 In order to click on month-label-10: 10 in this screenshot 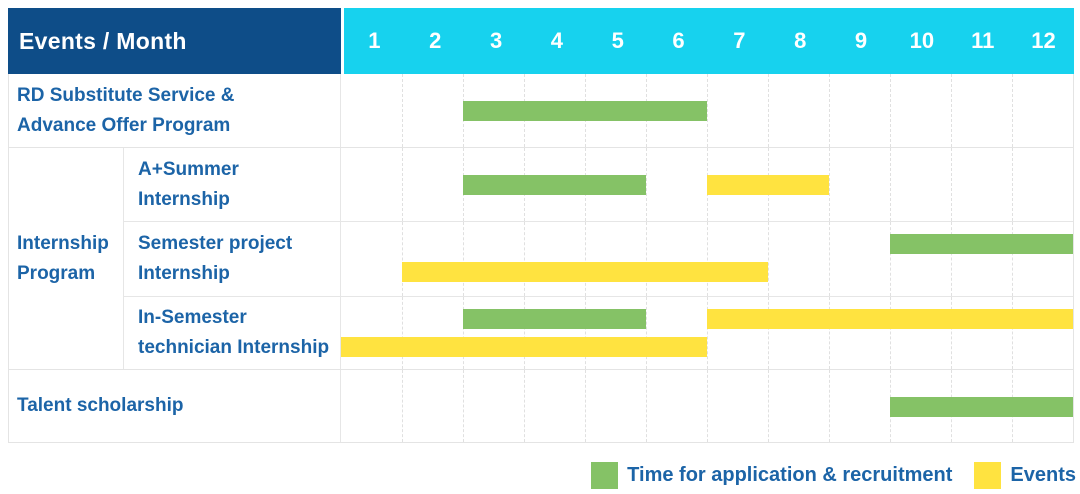, I will do `click(922, 40)`.